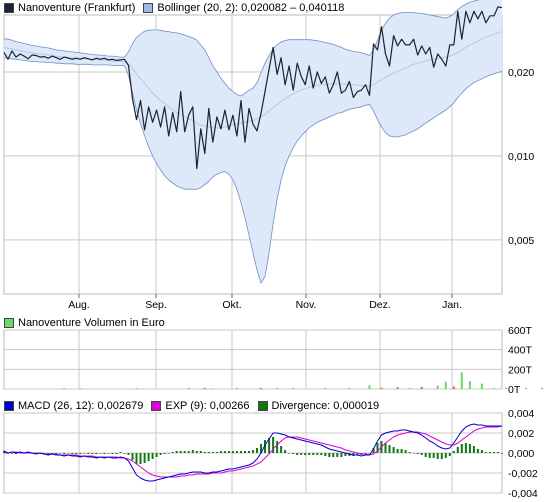 The image size is (545, 502). What do you see at coordinates (521, 434) in the screenshot?
I see `macd-tick-label: 0,002` at bounding box center [521, 434].